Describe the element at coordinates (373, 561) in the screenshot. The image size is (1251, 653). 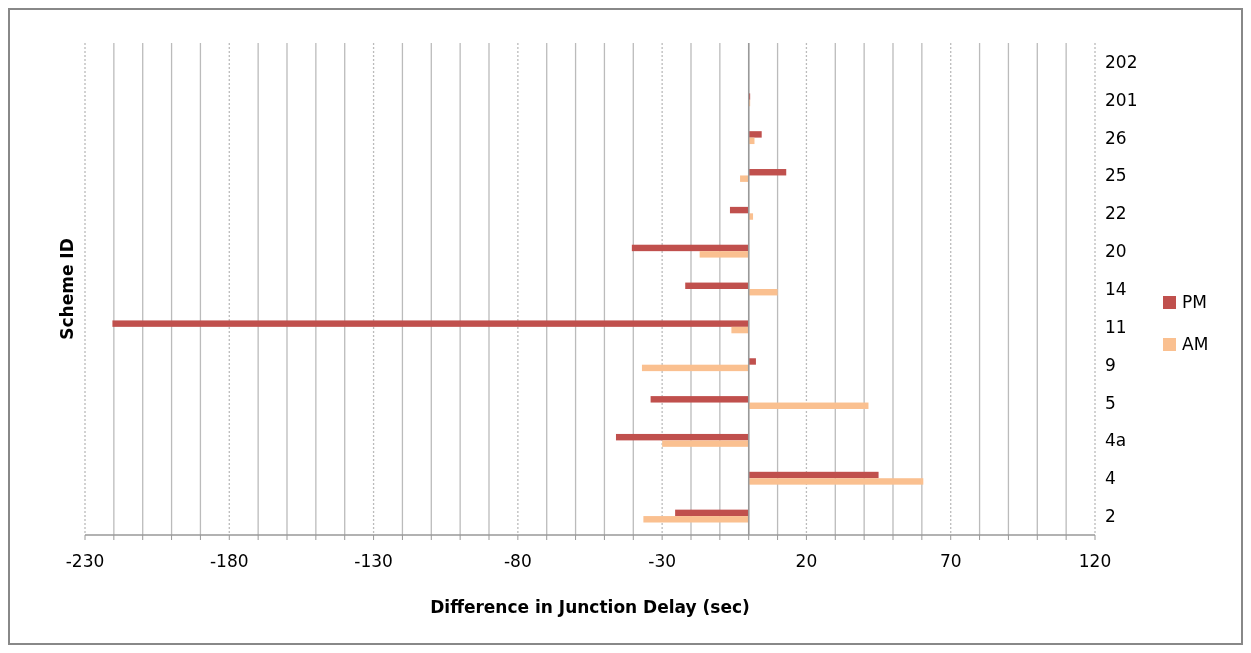
I see `x-tick-label: -130` at that location.